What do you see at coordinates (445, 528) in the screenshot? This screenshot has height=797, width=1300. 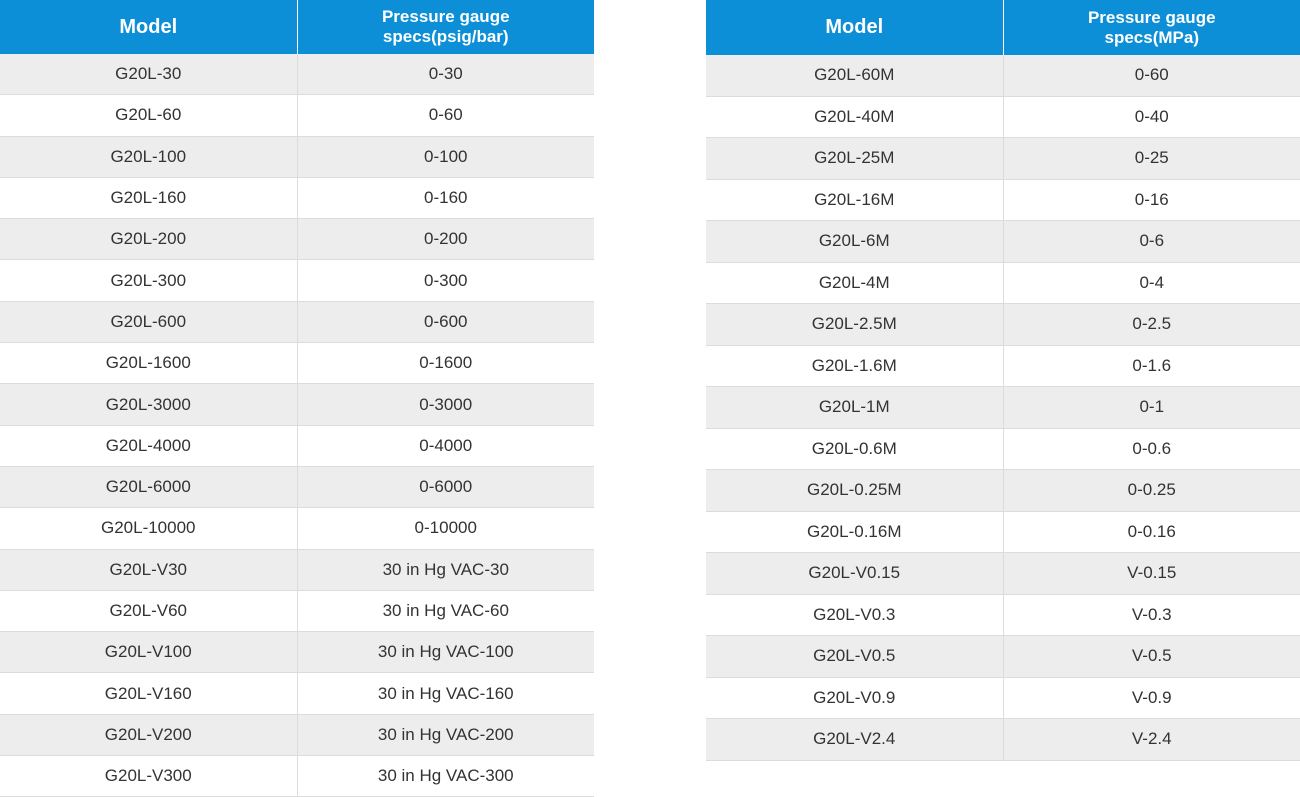 I see `spec-cell: 0-10000` at bounding box center [445, 528].